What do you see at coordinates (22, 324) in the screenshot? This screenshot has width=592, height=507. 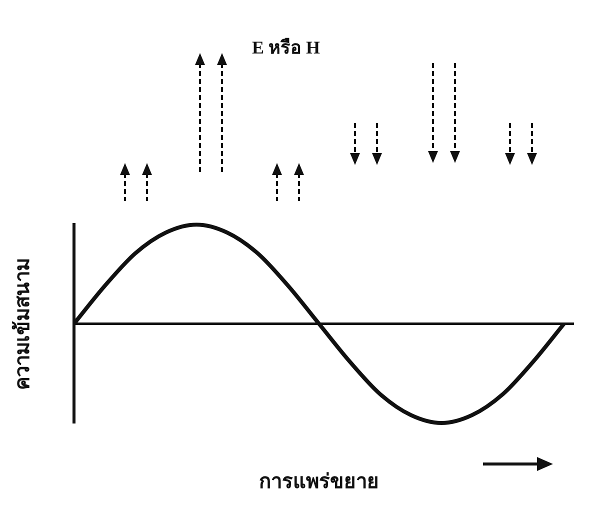 I see `y-axis-title: ความเข้มสนาม` at bounding box center [22, 324].